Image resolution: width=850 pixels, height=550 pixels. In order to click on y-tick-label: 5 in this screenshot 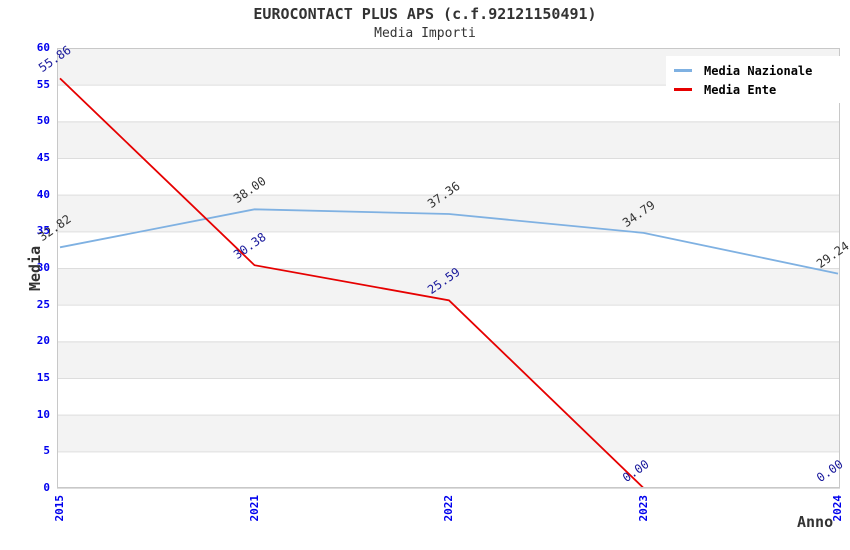, I will do `click(46, 451)`.